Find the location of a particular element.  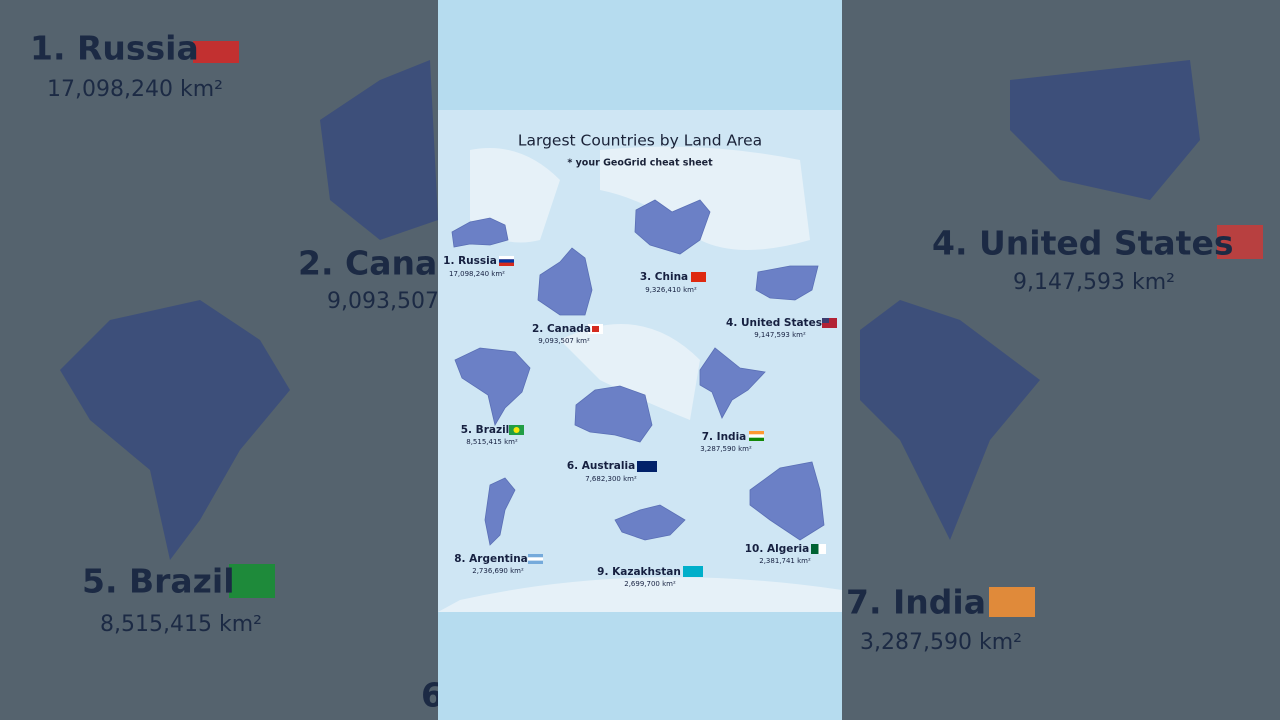

flag-leaf is located at coordinates (595, 329).